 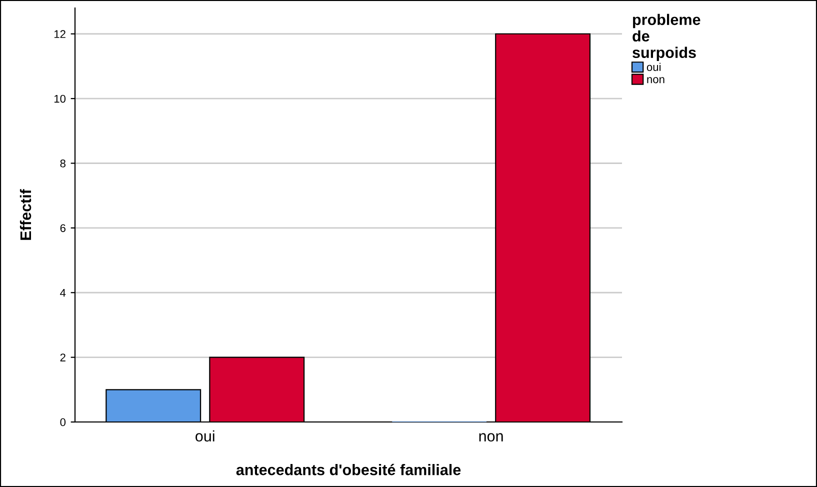 I want to click on y-tick-label: 10, so click(x=60, y=98).